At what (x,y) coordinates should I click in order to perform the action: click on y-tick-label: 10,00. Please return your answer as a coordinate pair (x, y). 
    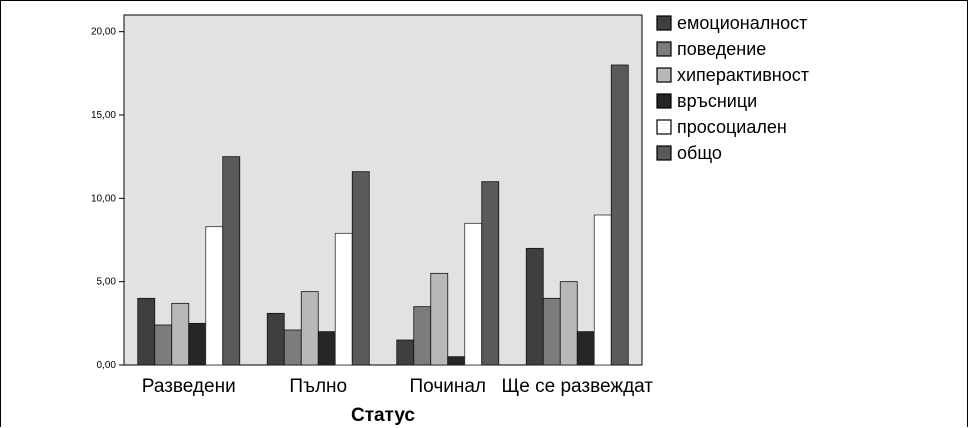
    Looking at the image, I should click on (103, 198).